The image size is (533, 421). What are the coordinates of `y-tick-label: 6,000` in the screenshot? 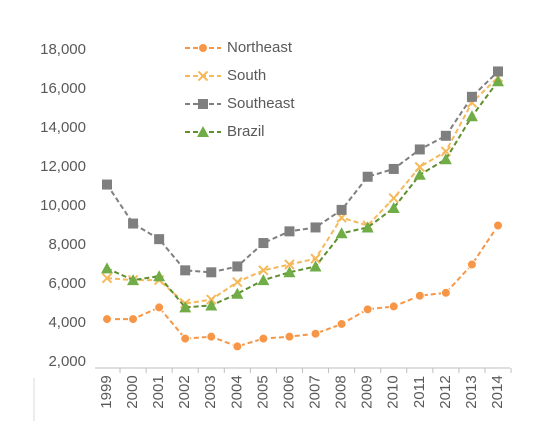 It's located at (67, 283).